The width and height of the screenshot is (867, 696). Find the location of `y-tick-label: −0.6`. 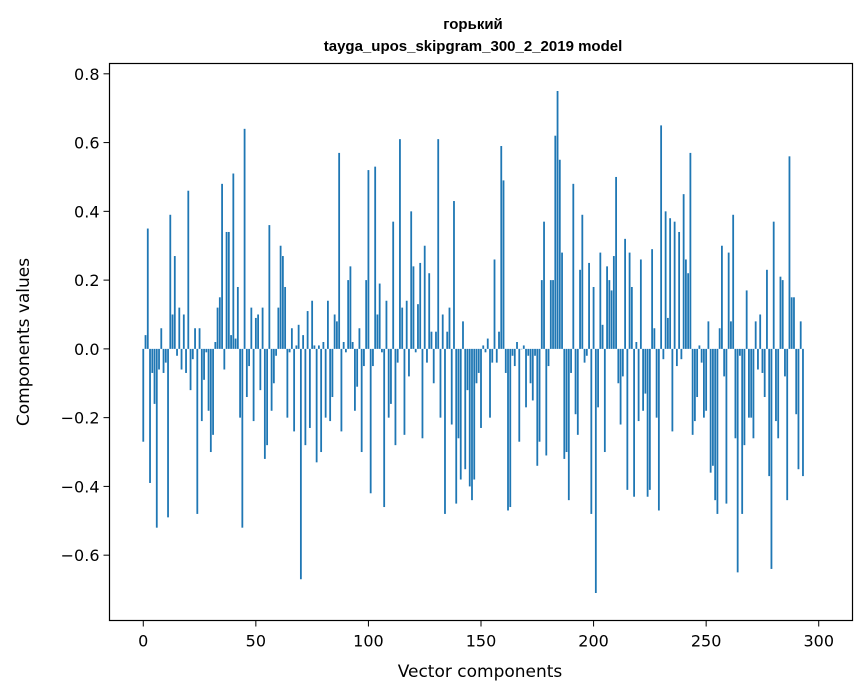

y-tick-label: −0.6 is located at coordinates (80, 555).